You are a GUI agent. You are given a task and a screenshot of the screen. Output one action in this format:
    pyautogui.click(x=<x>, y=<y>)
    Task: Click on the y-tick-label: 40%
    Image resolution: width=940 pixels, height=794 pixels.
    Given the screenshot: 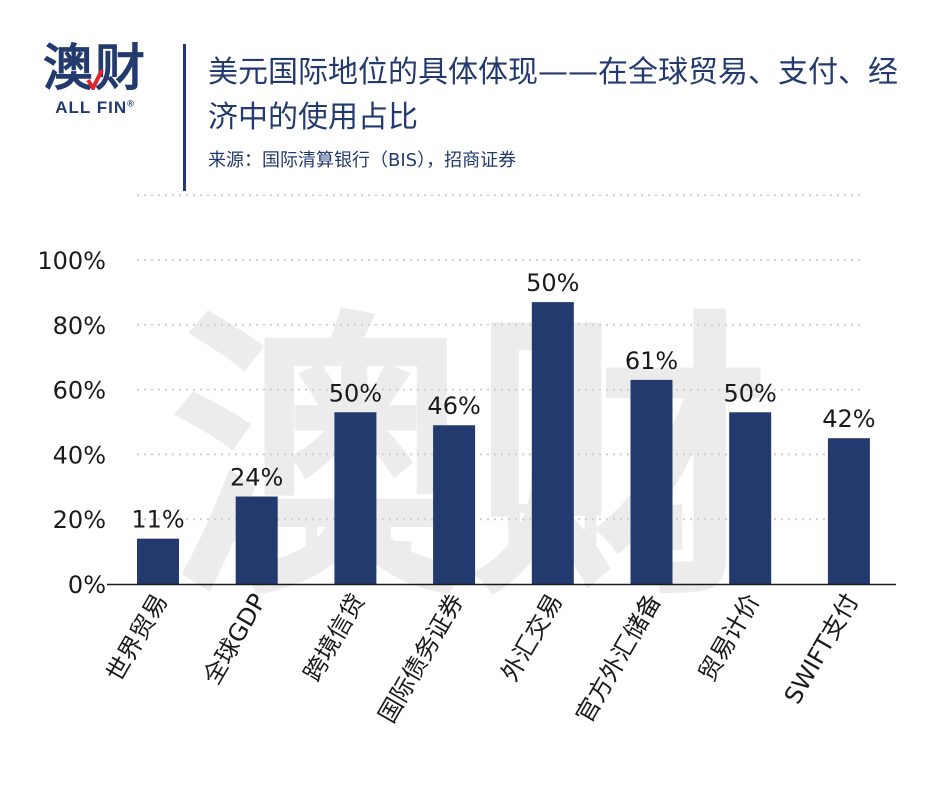 What is the action you would take?
    pyautogui.click(x=79, y=455)
    